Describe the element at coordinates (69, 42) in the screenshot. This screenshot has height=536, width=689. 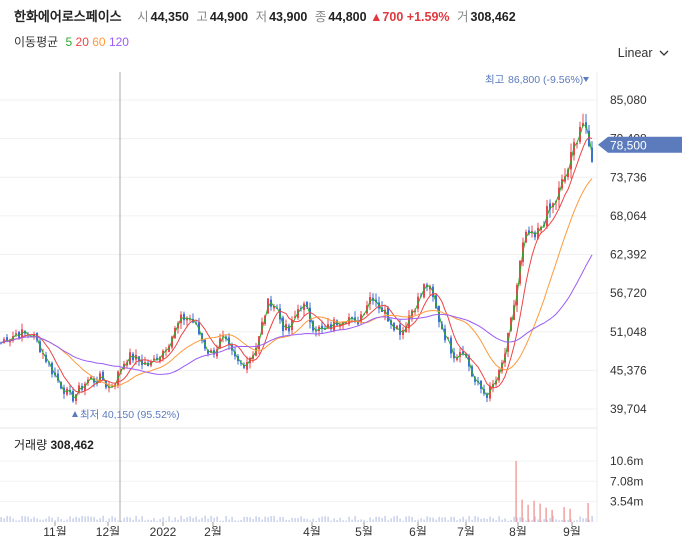
I see `ma-5-label: 5` at that location.